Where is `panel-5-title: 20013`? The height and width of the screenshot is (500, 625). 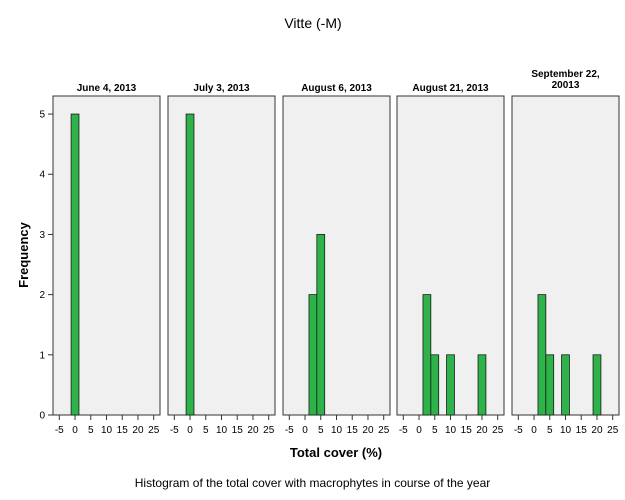
panel-5-title: 20013 is located at coordinates (566, 85).